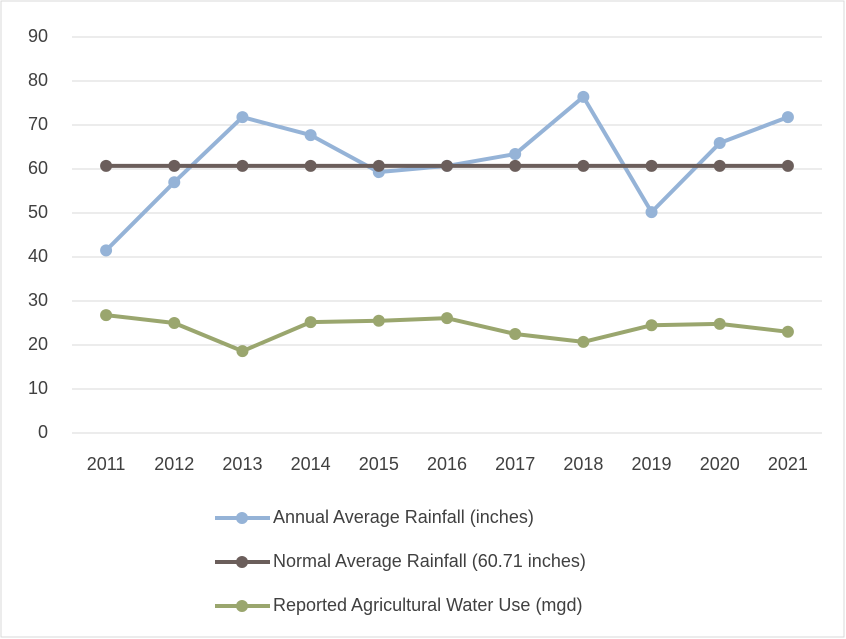 Image resolution: width=846 pixels, height=639 pixels. What do you see at coordinates (403, 517) in the screenshot?
I see `legend-label: Annual Average Rainfall (inches)` at bounding box center [403, 517].